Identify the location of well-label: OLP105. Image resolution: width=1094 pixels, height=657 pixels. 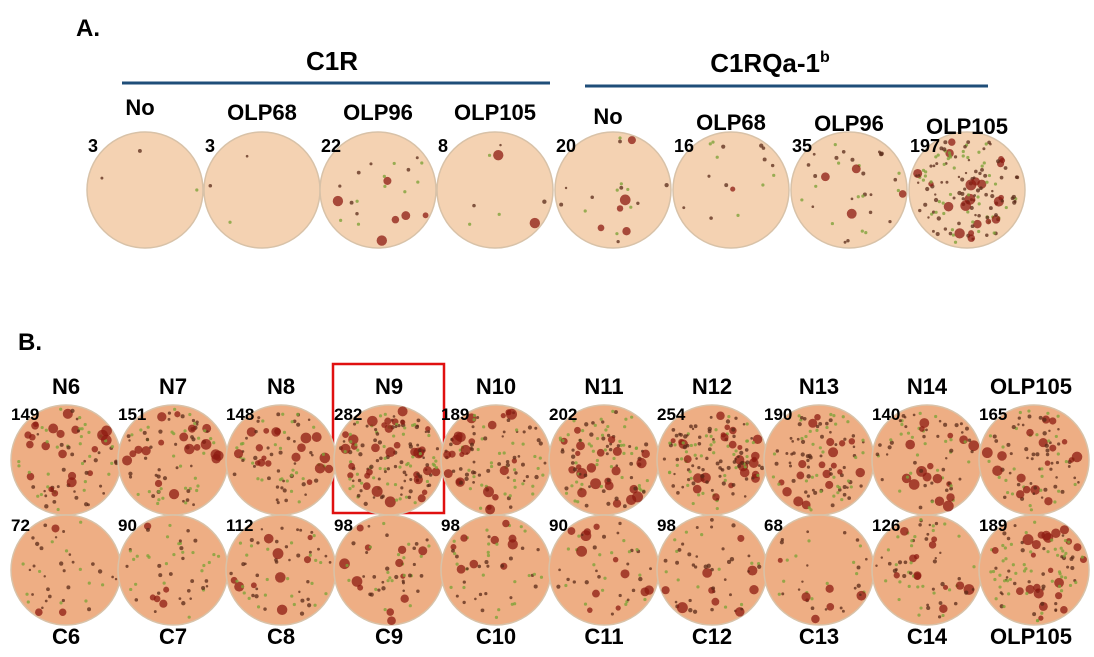
(1031, 636).